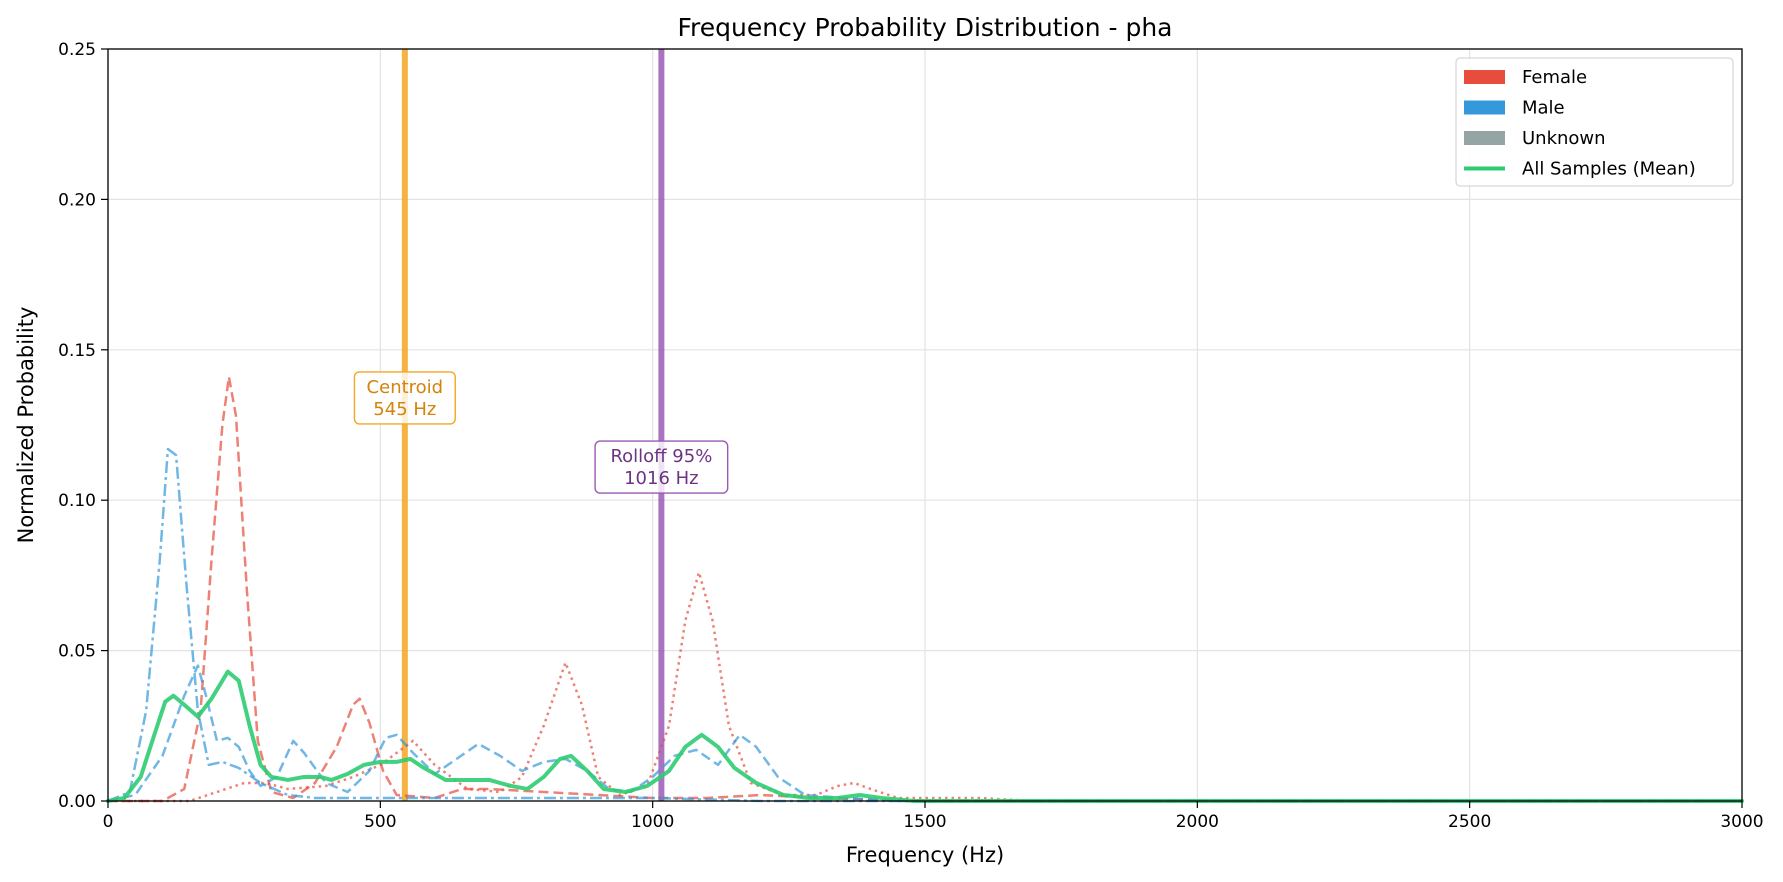 The image size is (1783, 882). What do you see at coordinates (1609, 169) in the screenshot?
I see `legend-label: All Samples (Mean)` at bounding box center [1609, 169].